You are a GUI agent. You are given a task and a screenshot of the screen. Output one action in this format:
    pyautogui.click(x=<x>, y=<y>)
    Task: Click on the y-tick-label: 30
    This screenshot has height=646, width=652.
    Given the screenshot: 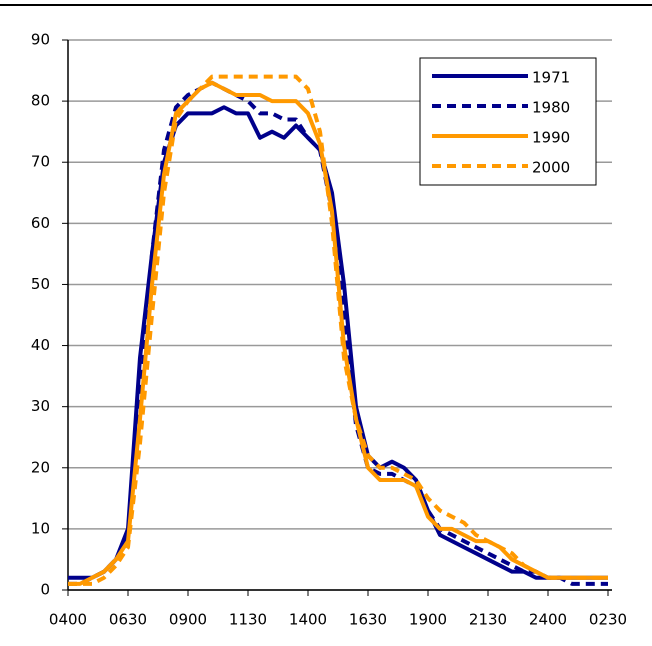 What is the action you would take?
    pyautogui.click(x=40, y=406)
    